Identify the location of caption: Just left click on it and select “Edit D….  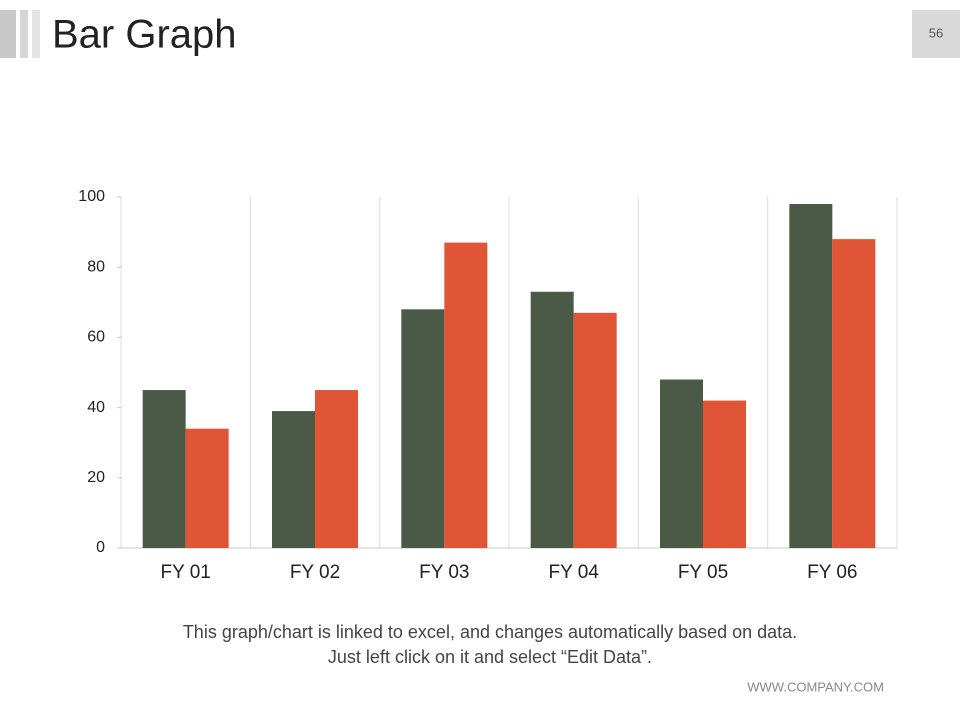
(490, 657).